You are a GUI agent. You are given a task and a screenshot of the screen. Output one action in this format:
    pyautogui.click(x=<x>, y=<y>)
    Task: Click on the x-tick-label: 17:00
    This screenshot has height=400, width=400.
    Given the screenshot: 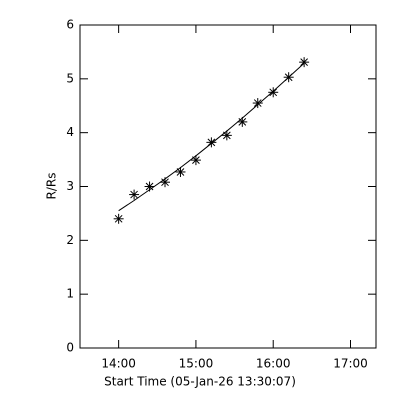 What is the action you would take?
    pyautogui.click(x=350, y=364)
    